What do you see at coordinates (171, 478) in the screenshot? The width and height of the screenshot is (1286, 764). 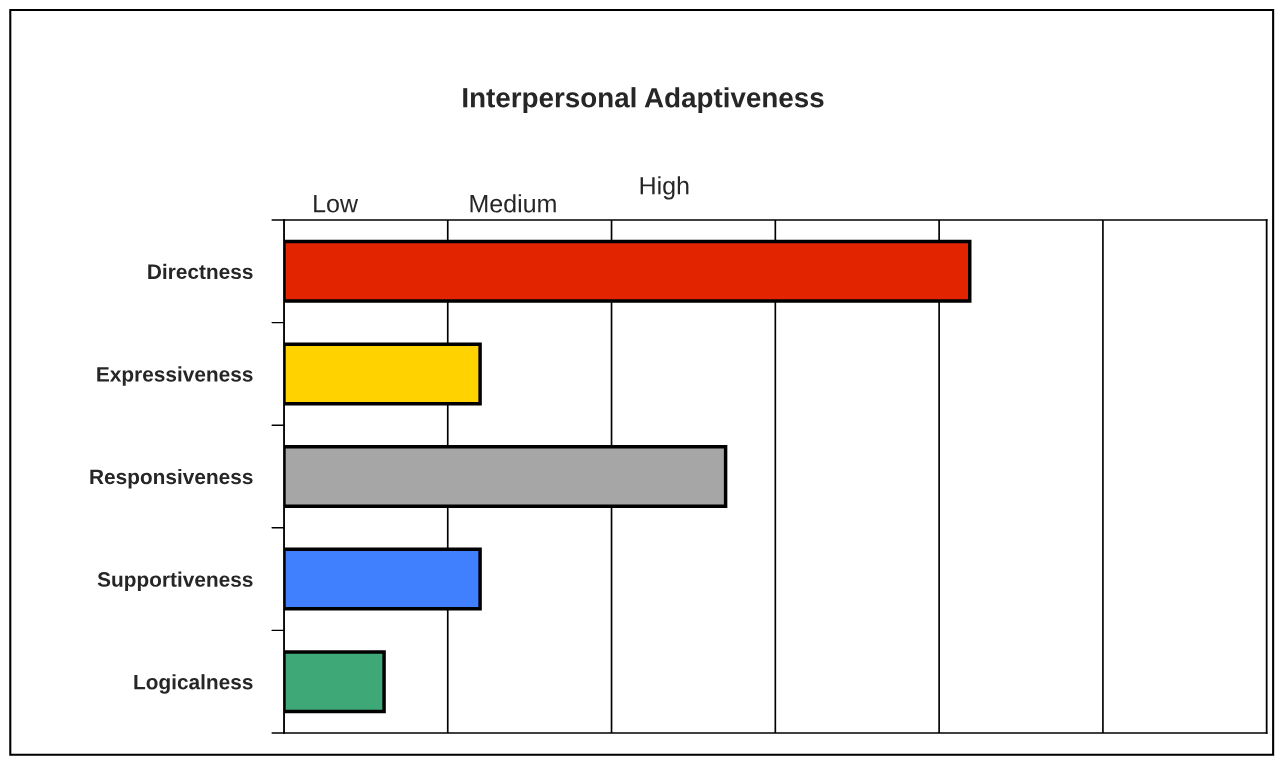 I see `y-tick-label: Responsiveness` at bounding box center [171, 478].